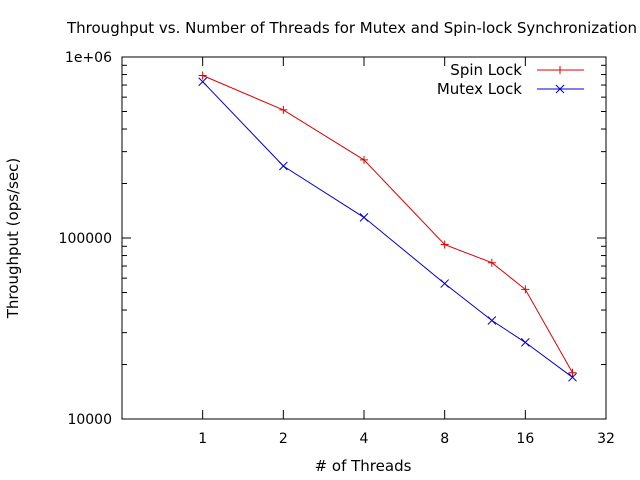 The height and width of the screenshot is (480, 640). I want to click on y-axis-label: Throughput (ops/sec), so click(13, 238).